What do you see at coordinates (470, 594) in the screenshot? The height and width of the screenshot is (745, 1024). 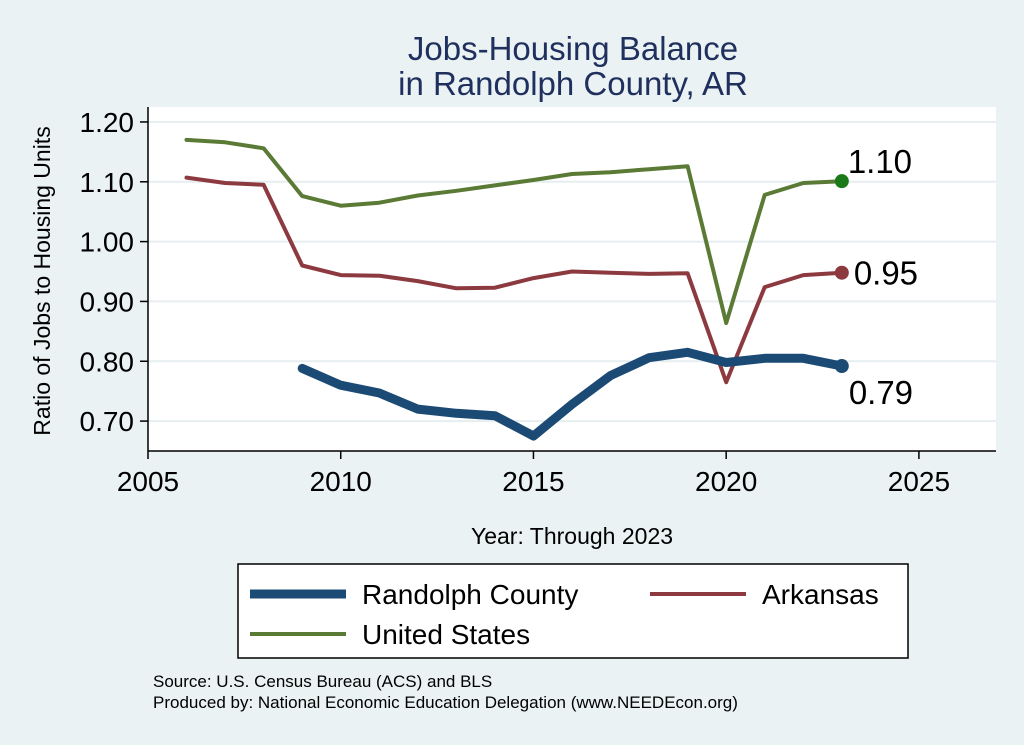 I see `legend-label-randolph-county: Randolph County` at bounding box center [470, 594].